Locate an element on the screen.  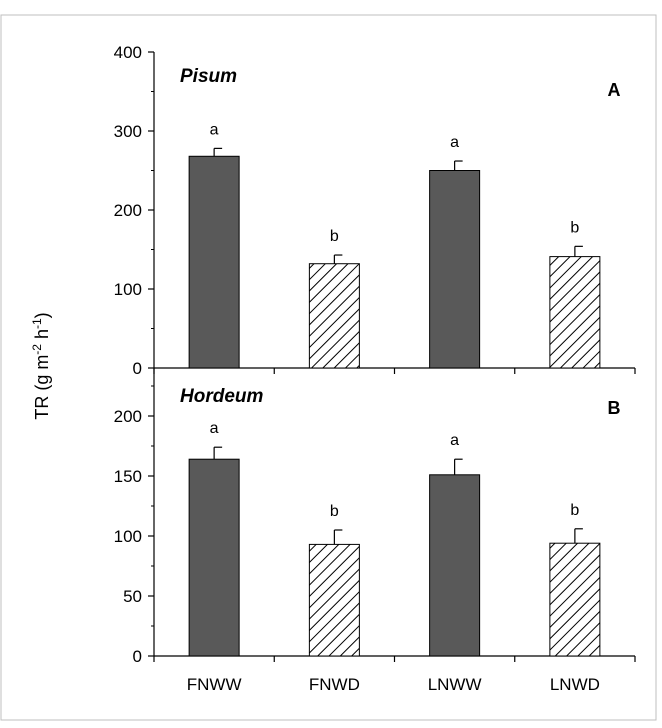
panel-letter: B is located at coordinates (614, 408).